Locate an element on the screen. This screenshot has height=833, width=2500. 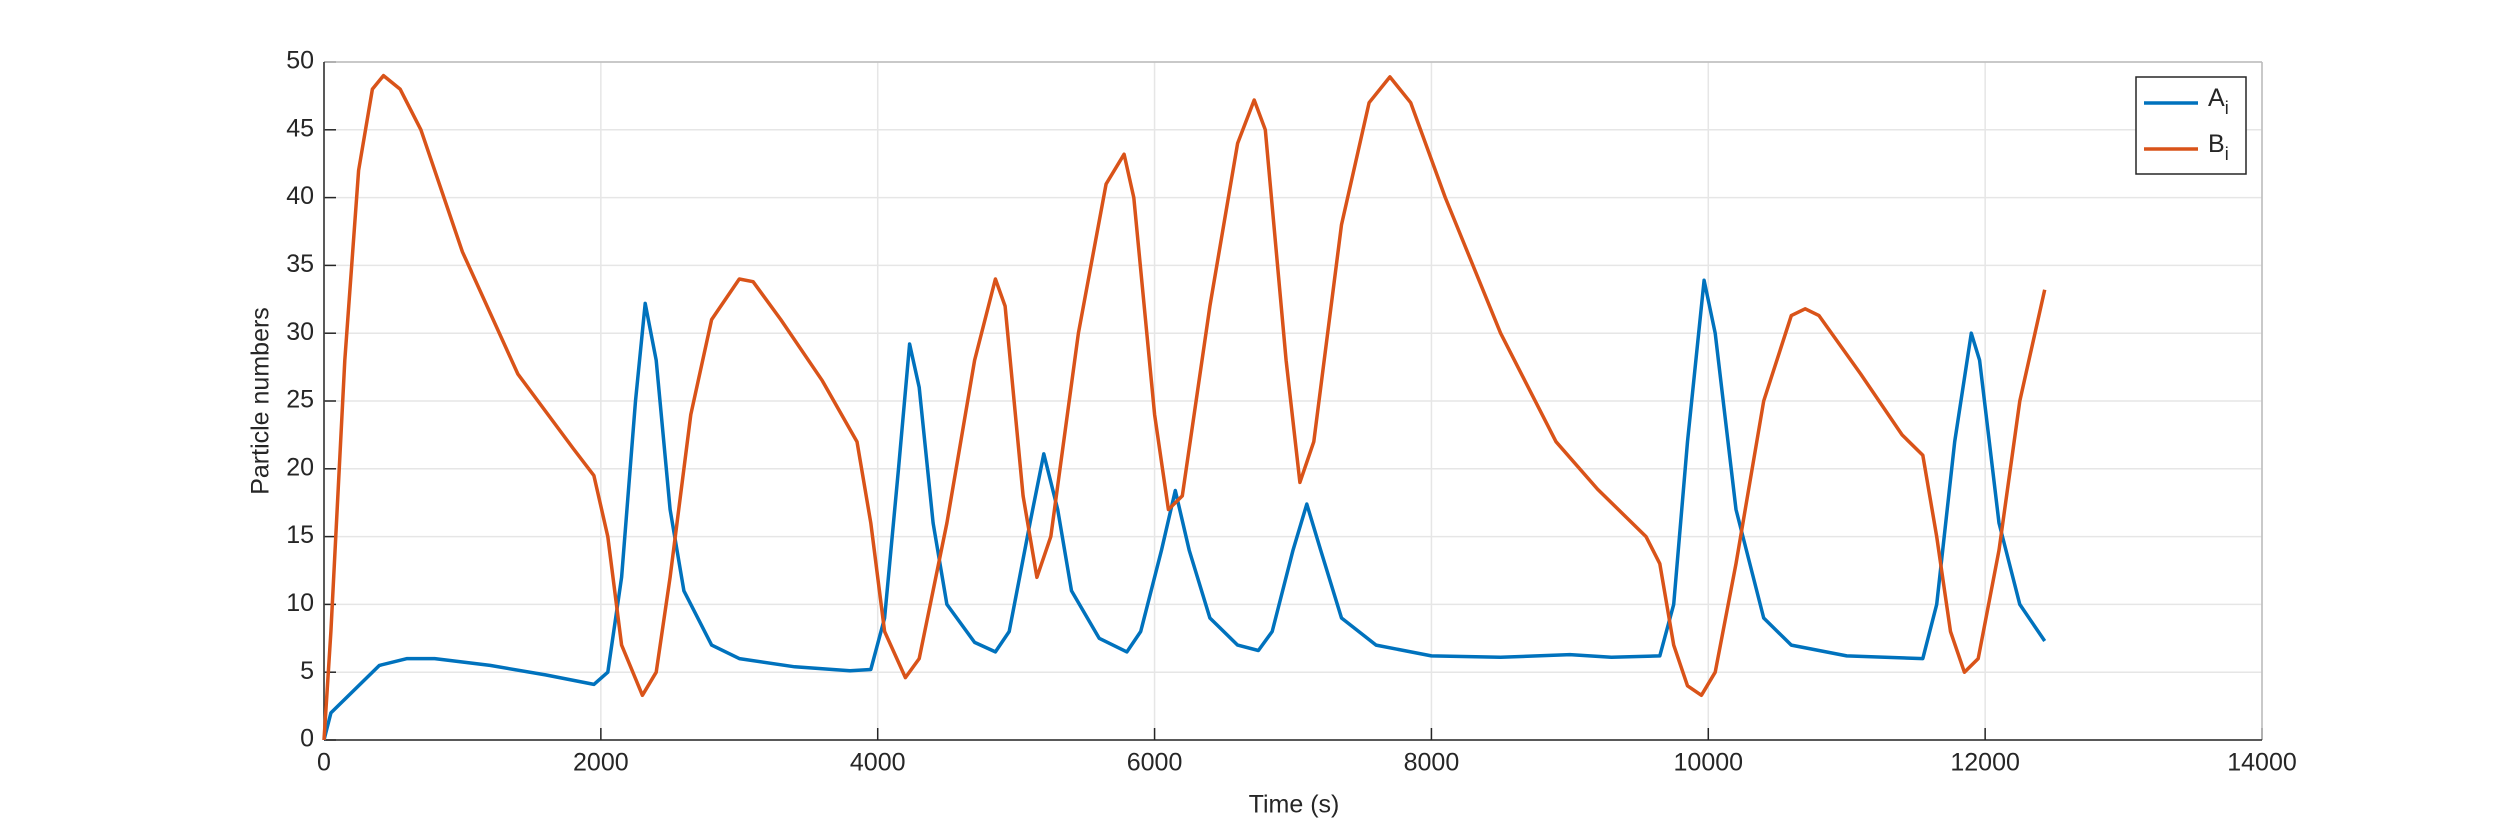
legend-label: Ai is located at coordinates (2218, 101).